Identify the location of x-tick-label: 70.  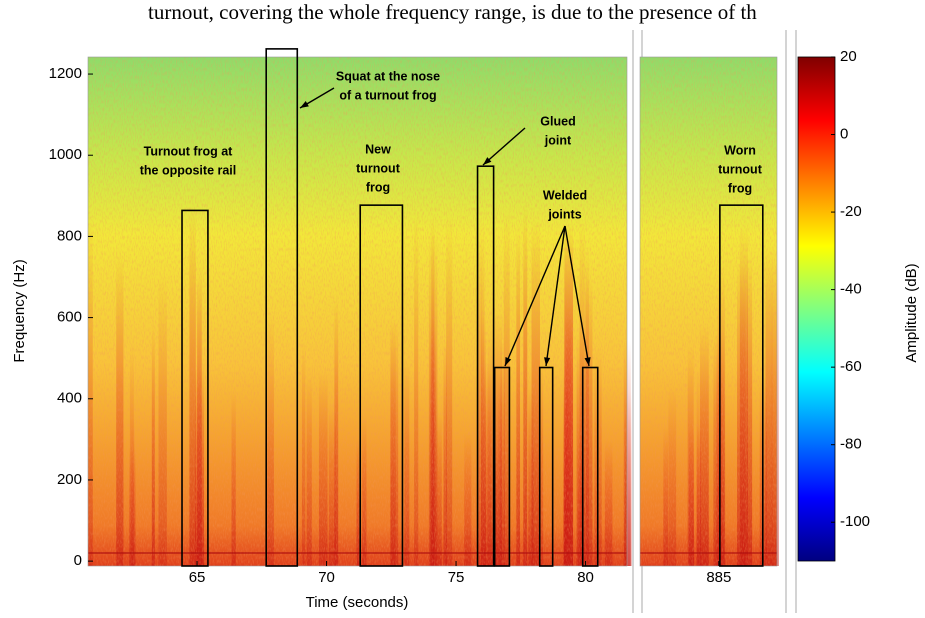
(326, 577).